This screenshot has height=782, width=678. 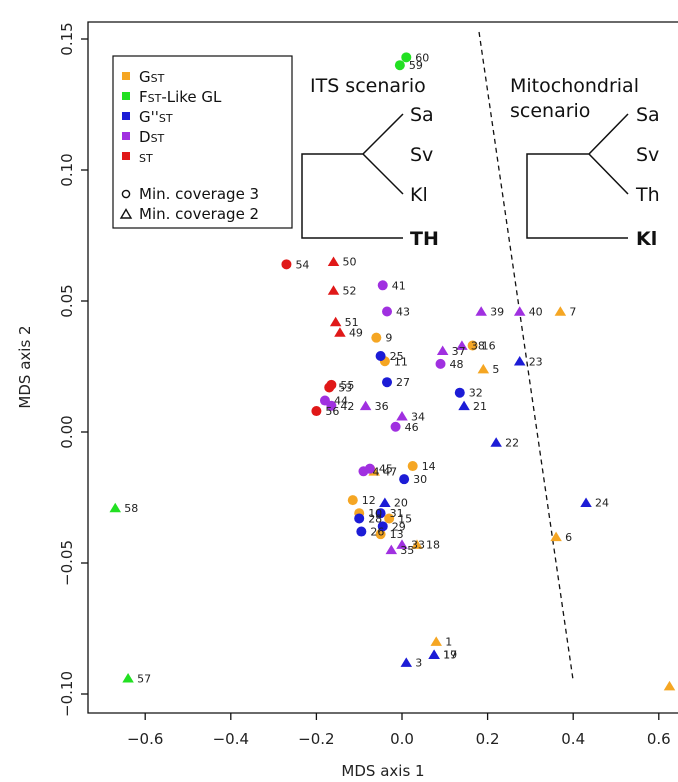 I want to click on mito-outgroup-kl: Kl, so click(x=646, y=239).